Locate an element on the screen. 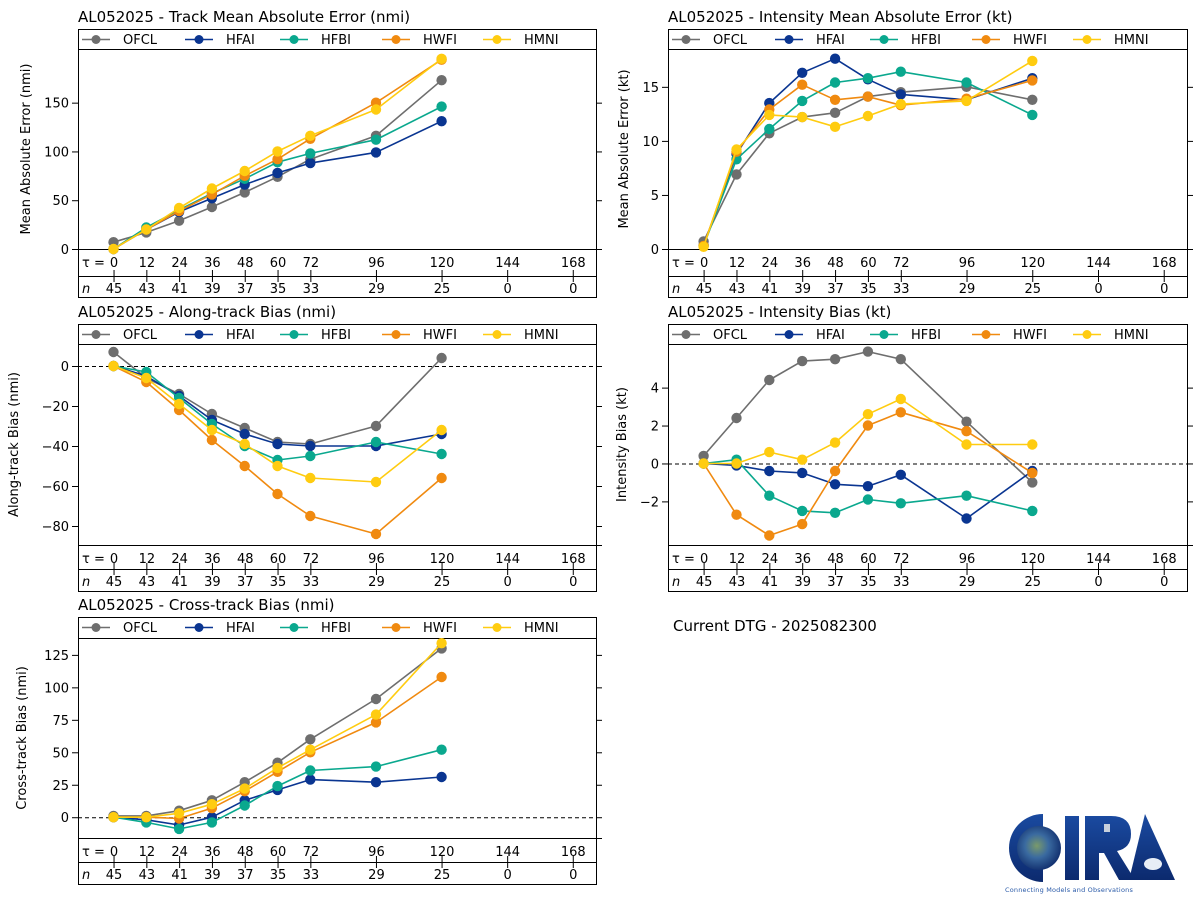  earth-globe-icon is located at coordinates (1039, 848).